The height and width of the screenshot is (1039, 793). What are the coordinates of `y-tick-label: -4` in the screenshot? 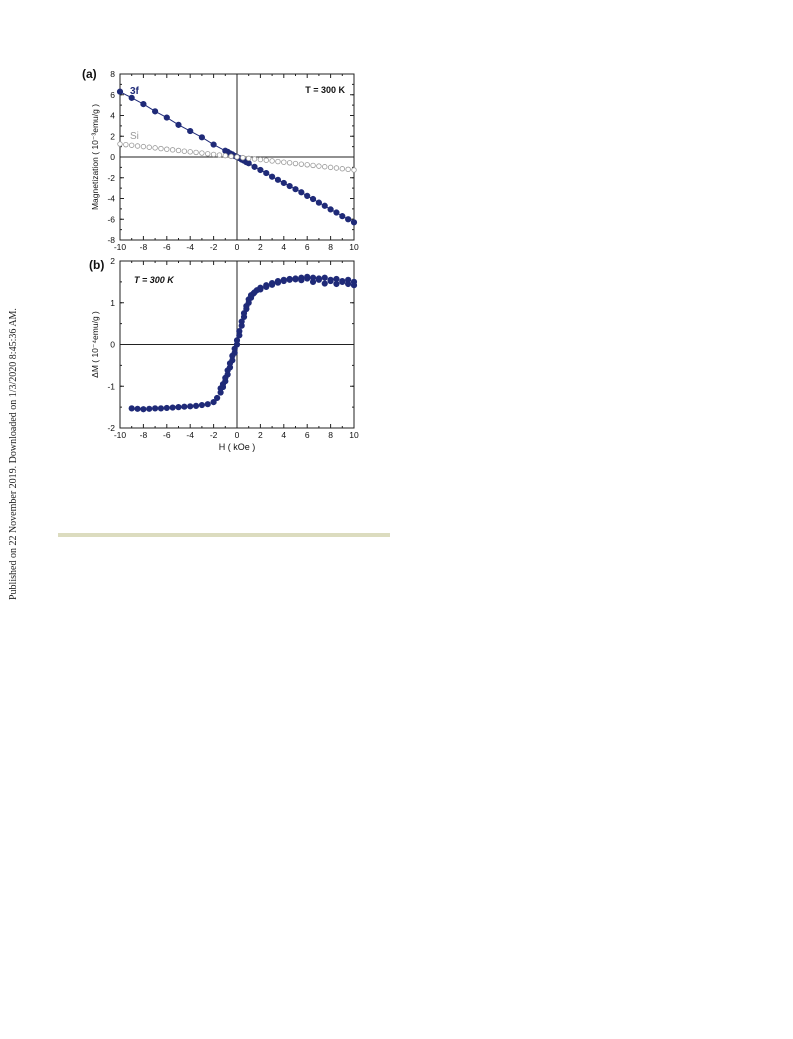 It's located at (111, 199).